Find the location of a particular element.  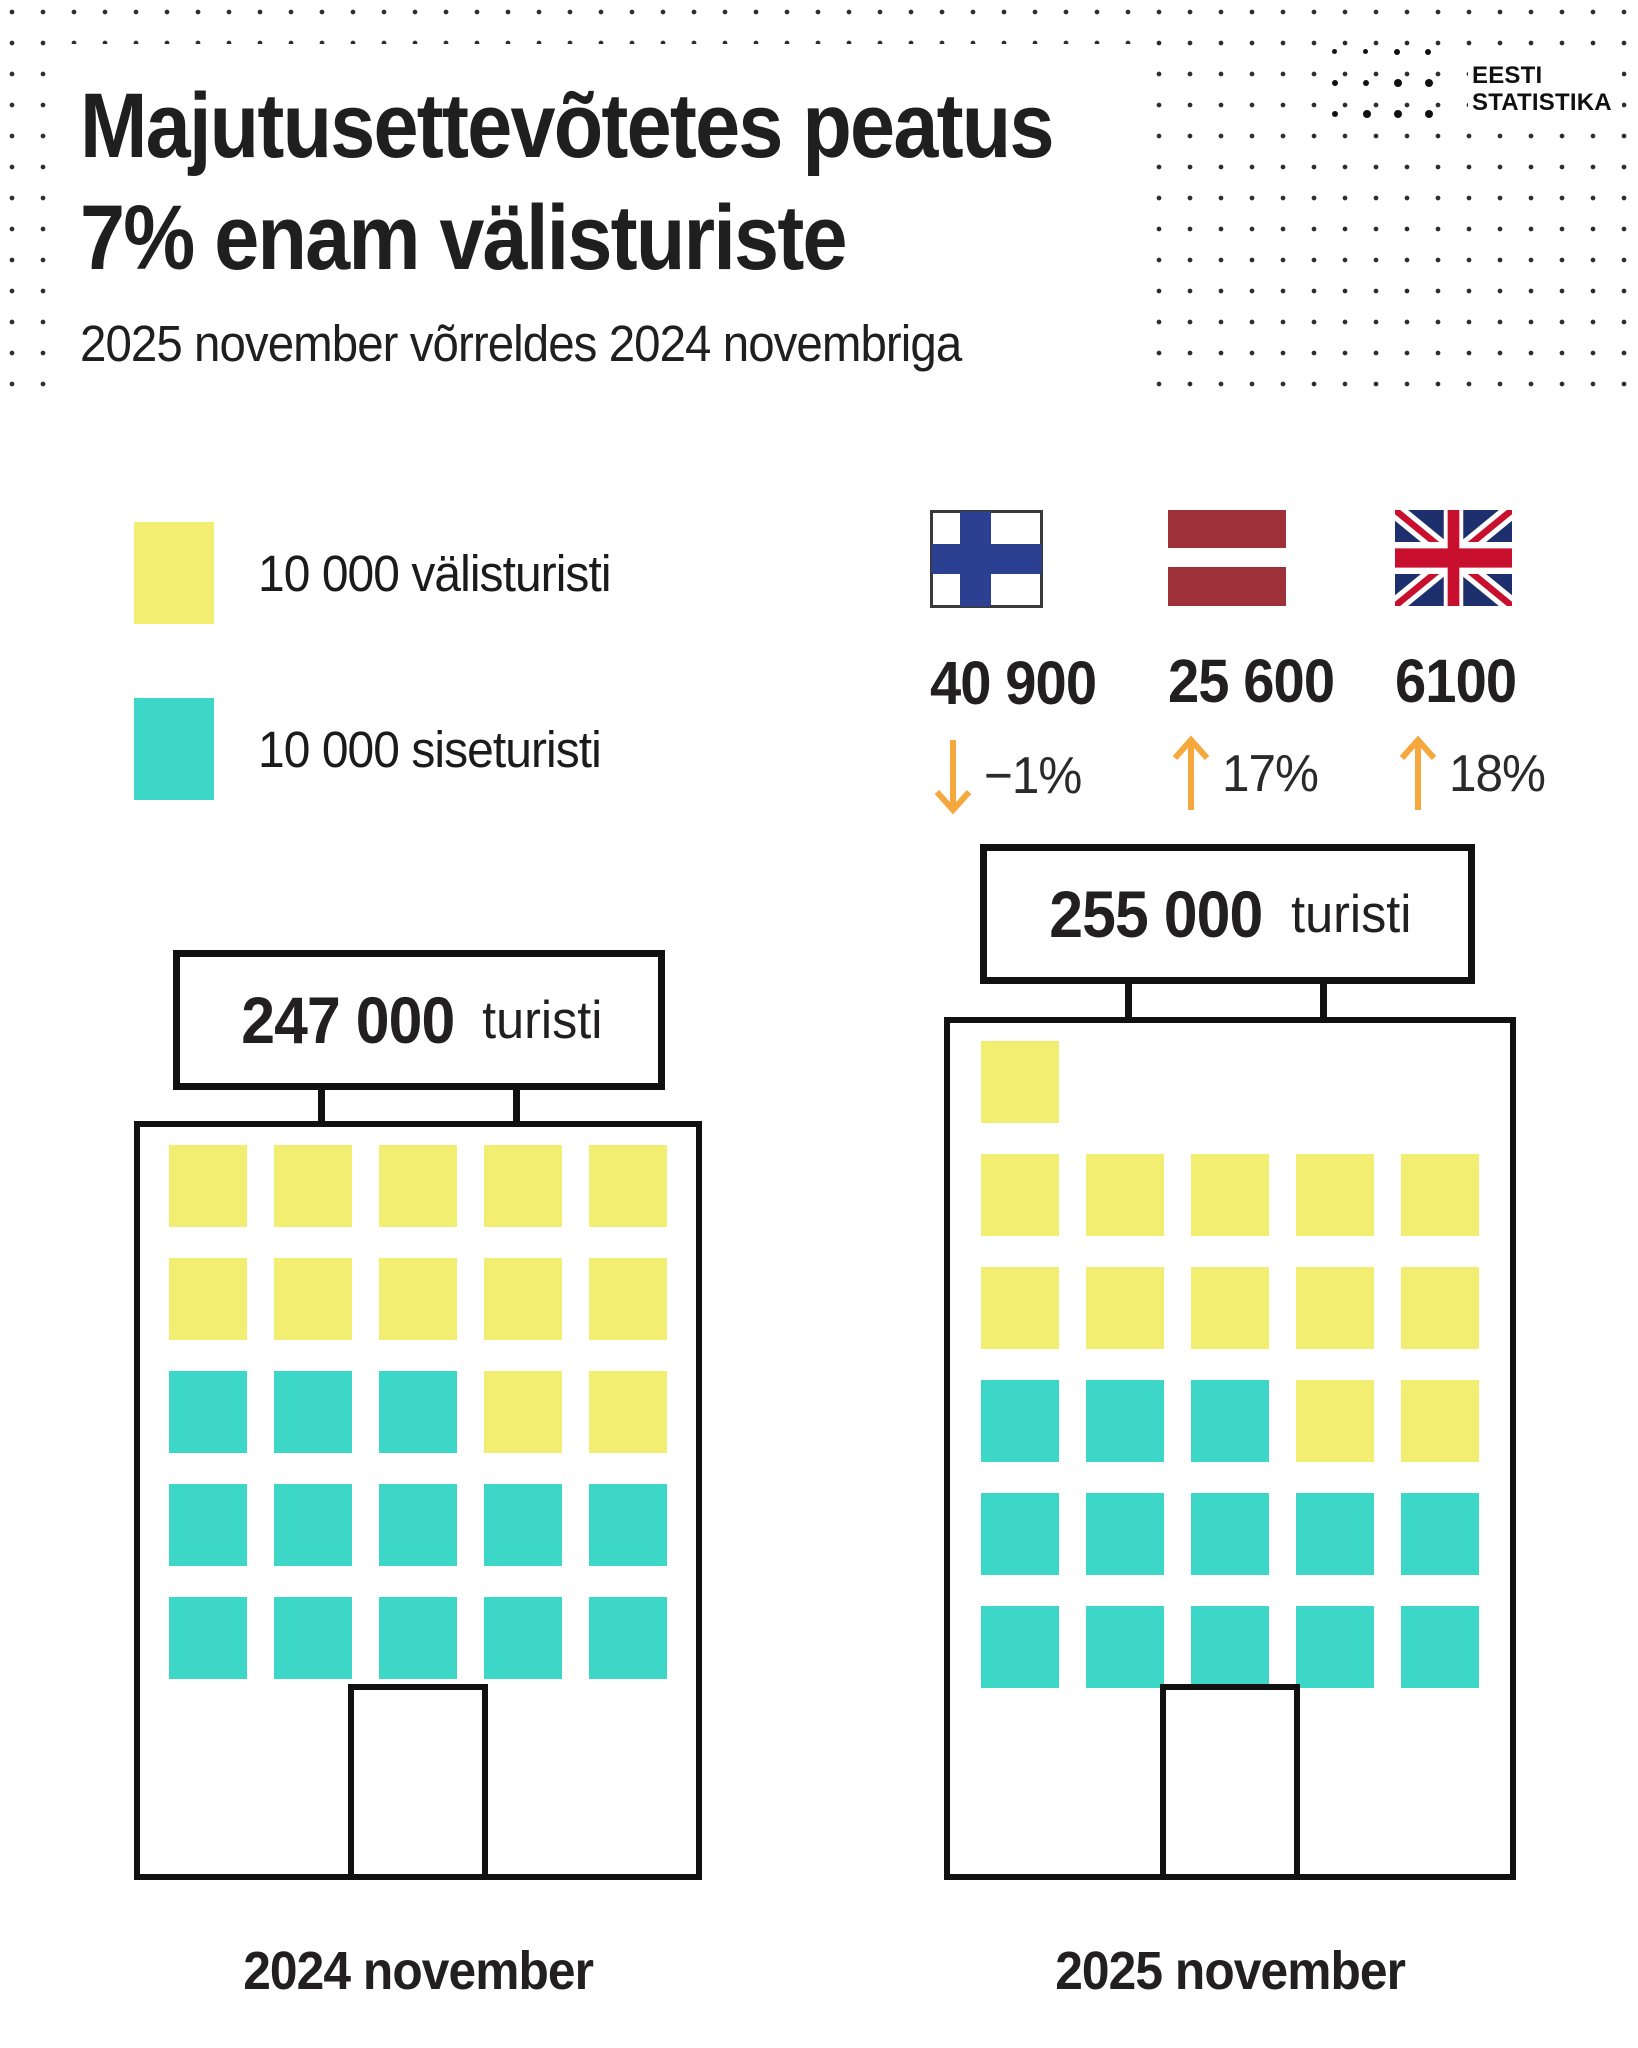

domestic-tourist-swatch is located at coordinates (174, 749).